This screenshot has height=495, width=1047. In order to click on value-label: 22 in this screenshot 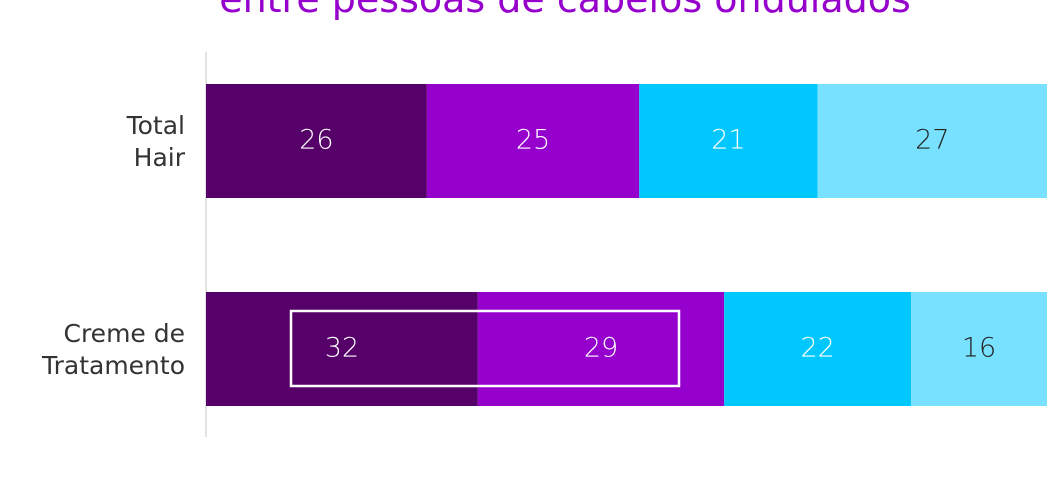, I will do `click(817, 348)`.